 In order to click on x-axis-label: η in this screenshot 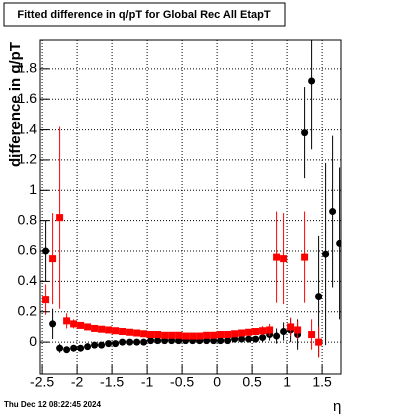, I will do `click(337, 406)`.